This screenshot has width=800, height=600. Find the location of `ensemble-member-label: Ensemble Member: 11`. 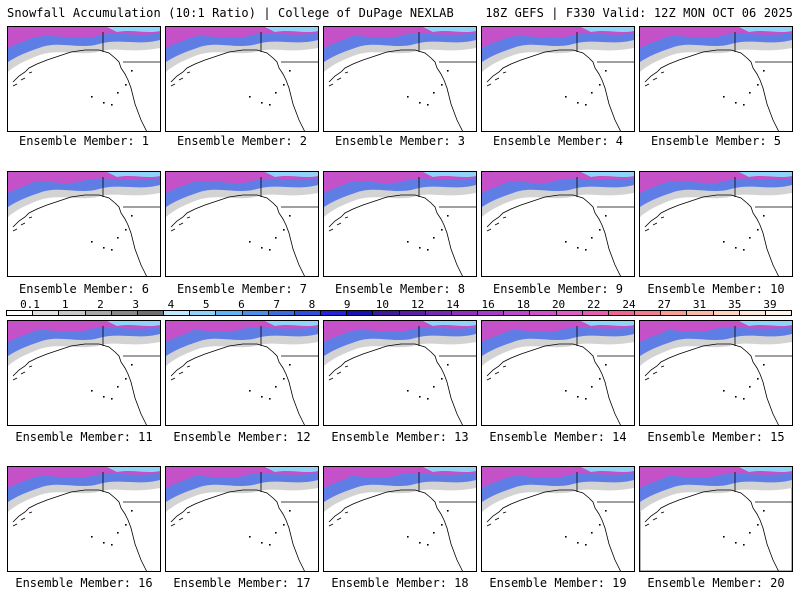

ensemble-member-label: Ensemble Member: 11 is located at coordinates (84, 437).